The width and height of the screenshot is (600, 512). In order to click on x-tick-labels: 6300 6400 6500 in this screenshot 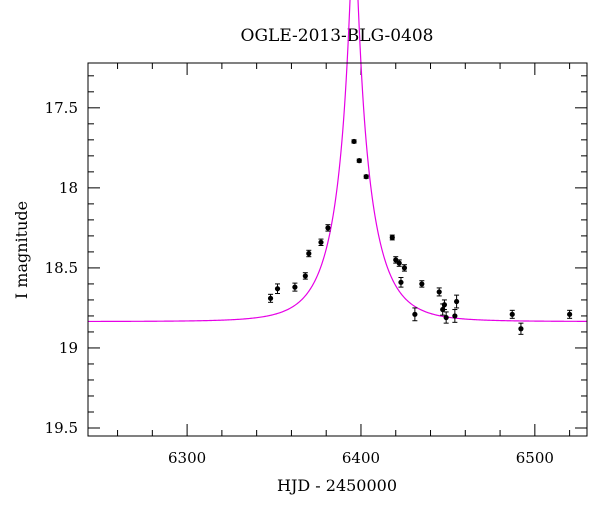, I will do `click(361, 458)`.